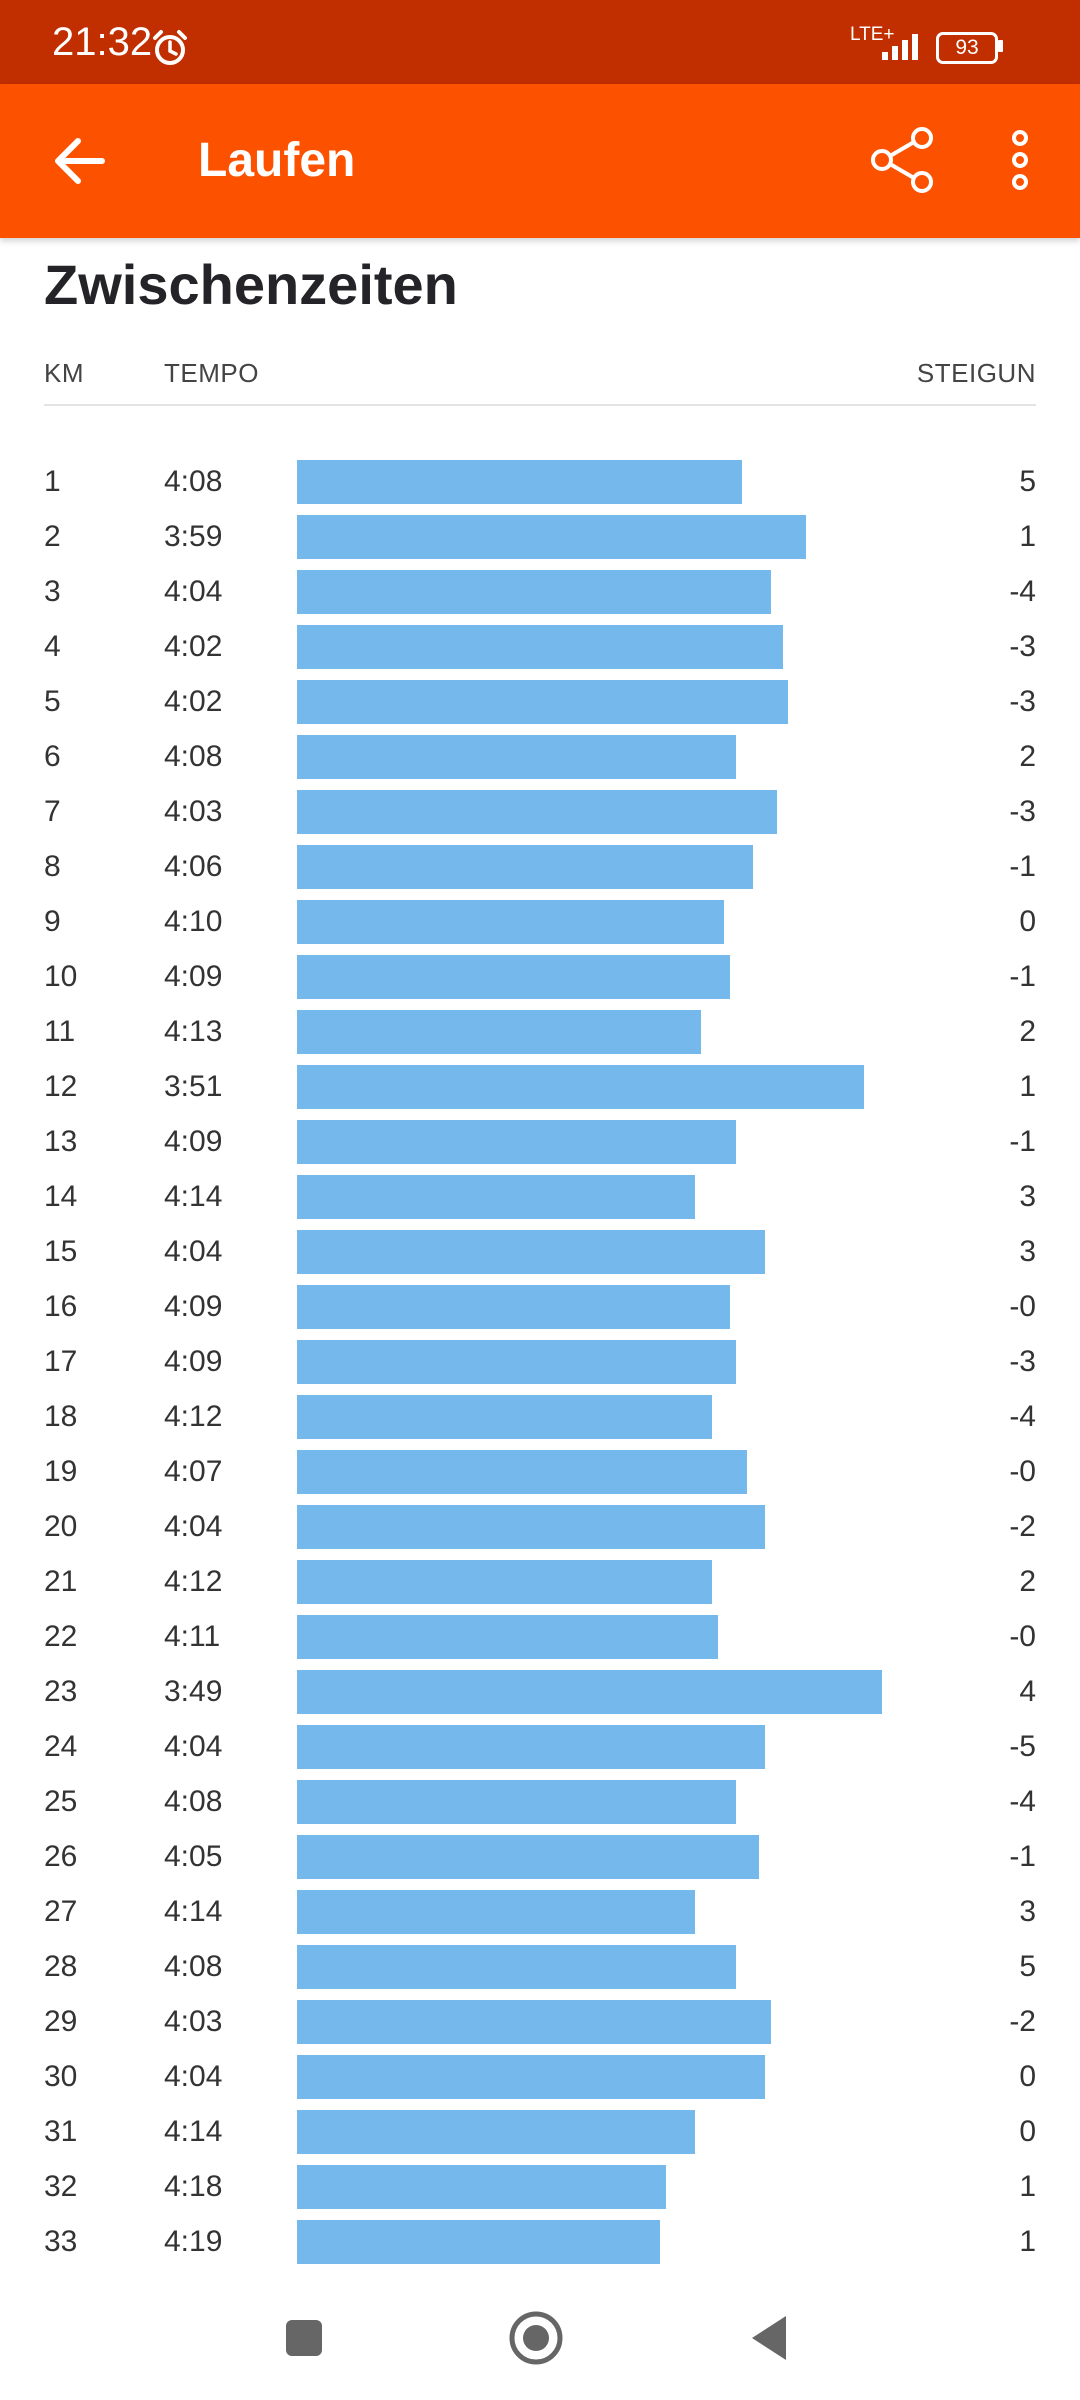  Describe the element at coordinates (536, 2338) in the screenshot. I see `home-icon` at that location.